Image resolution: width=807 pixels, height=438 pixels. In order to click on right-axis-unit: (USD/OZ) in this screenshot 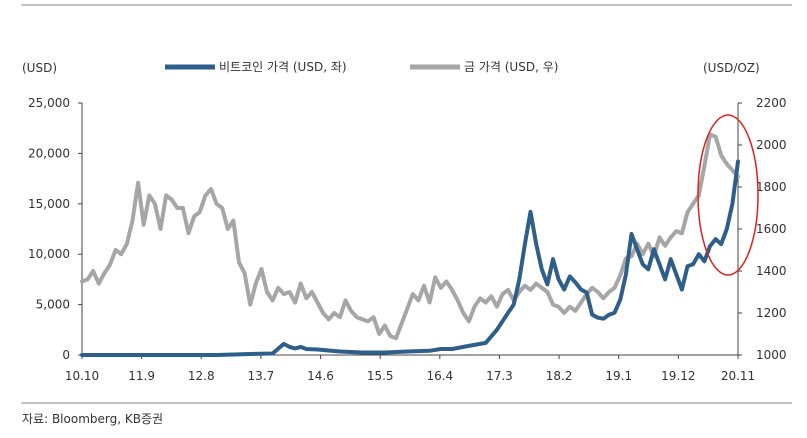, I will do `click(731, 68)`.